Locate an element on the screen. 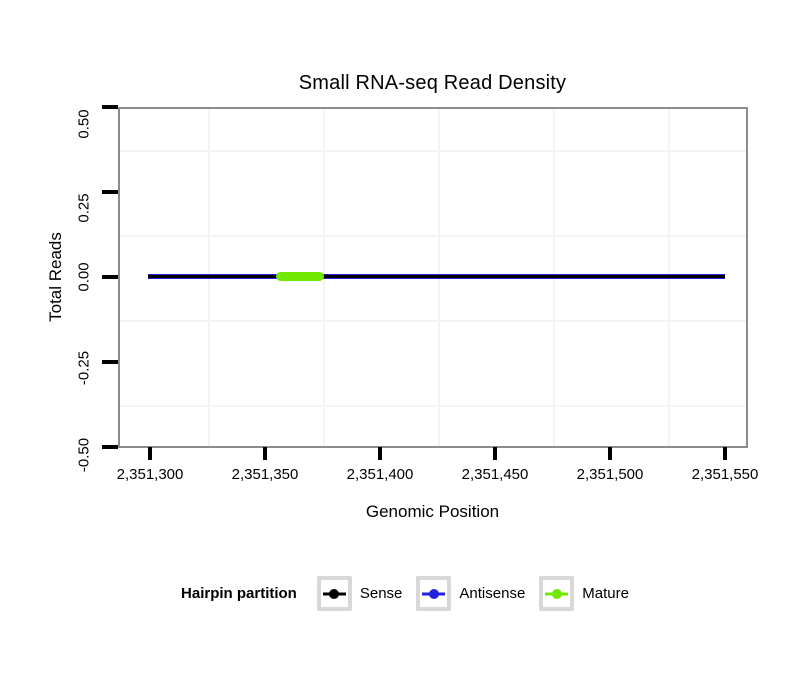  legend-item-antisense: Antisense is located at coordinates (470, 593).